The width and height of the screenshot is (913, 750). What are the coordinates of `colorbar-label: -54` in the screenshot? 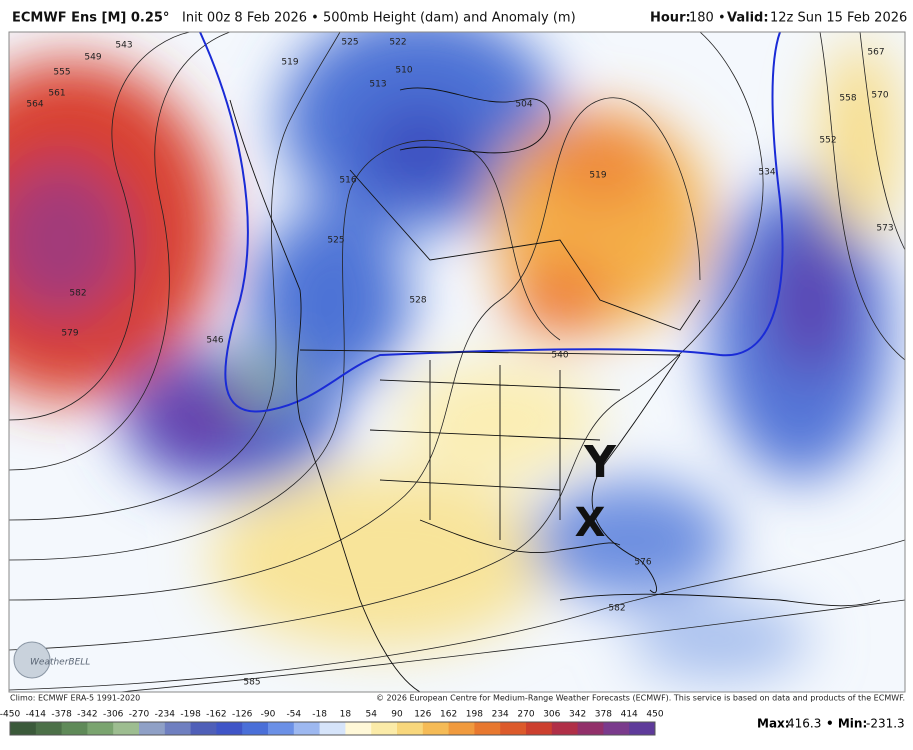 It's located at (293, 715).